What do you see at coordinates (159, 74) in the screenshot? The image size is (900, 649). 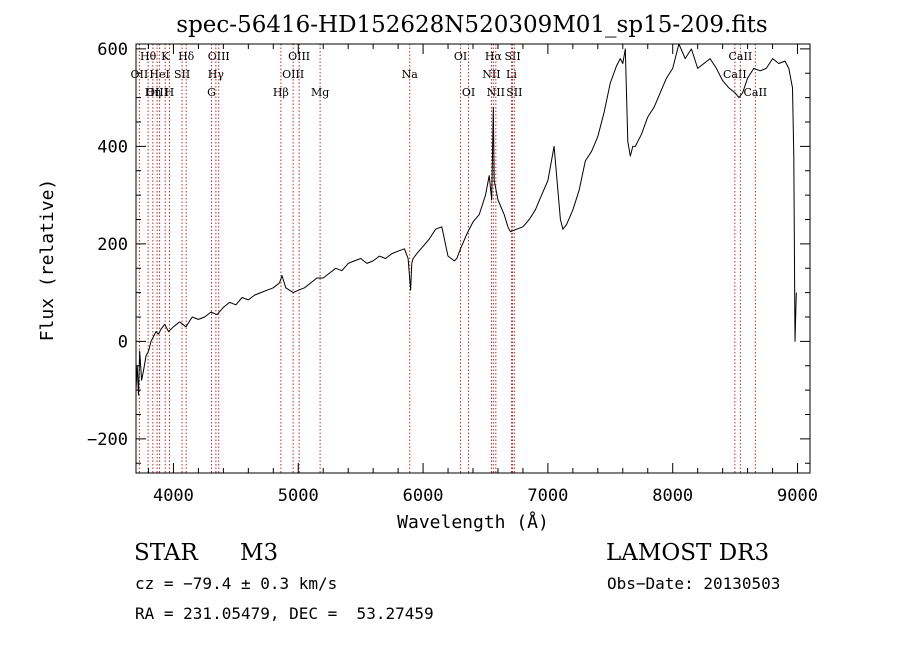 I see `marker-label-4: HeI` at bounding box center [159, 74].